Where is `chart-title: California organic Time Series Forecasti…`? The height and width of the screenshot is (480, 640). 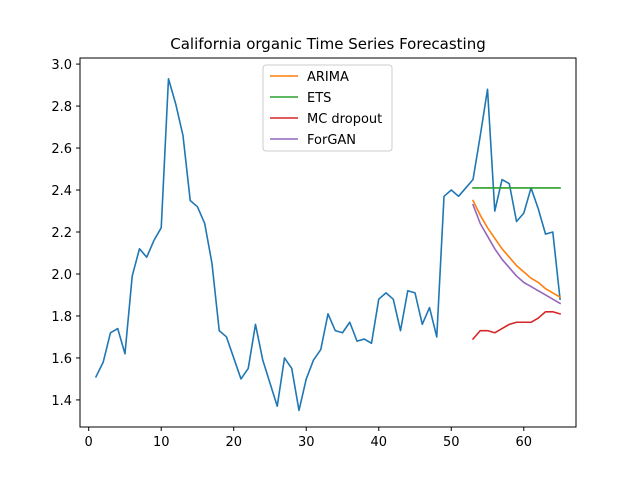 chart-title: California organic Time Series Forecasti… is located at coordinates (328, 44).